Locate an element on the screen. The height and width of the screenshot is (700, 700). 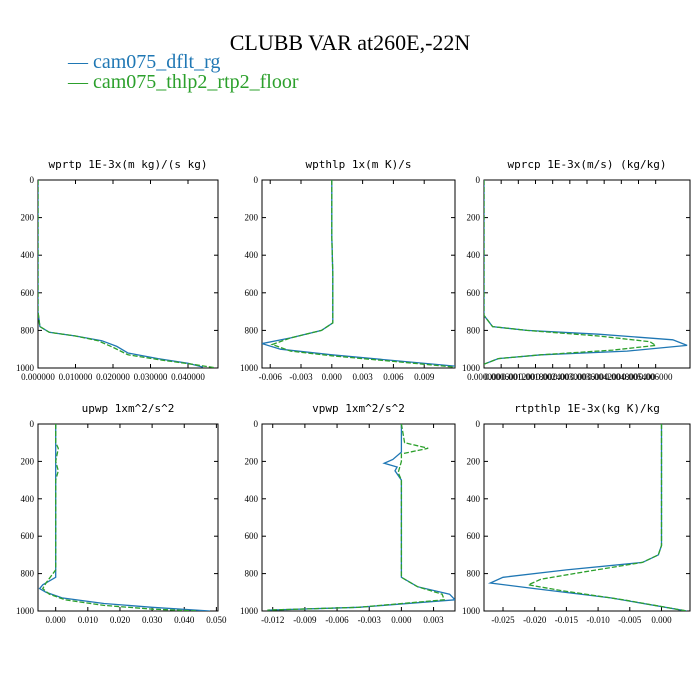
x-tick-label: 0.020000 is located at coordinates (113, 377).